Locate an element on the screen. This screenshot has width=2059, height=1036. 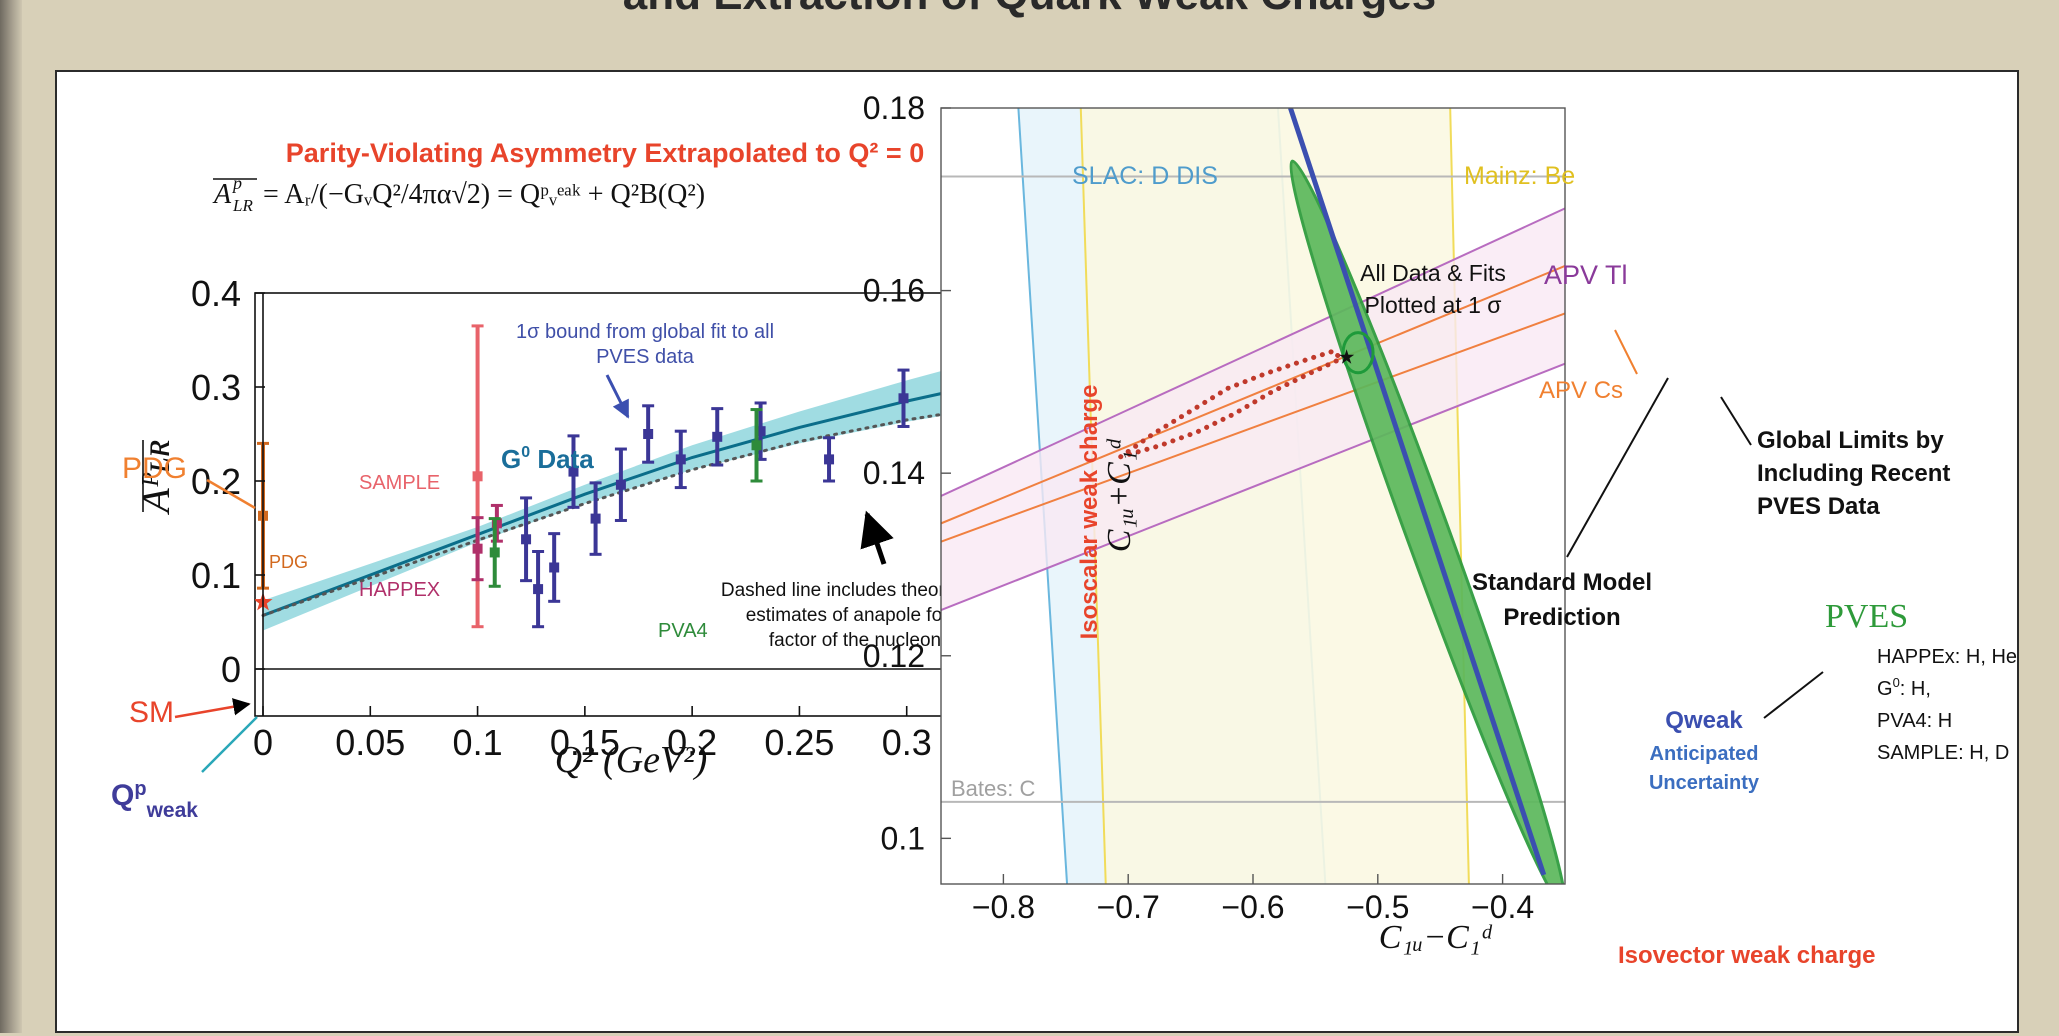
dashed-anapole-line is located at coordinates (633, 509).